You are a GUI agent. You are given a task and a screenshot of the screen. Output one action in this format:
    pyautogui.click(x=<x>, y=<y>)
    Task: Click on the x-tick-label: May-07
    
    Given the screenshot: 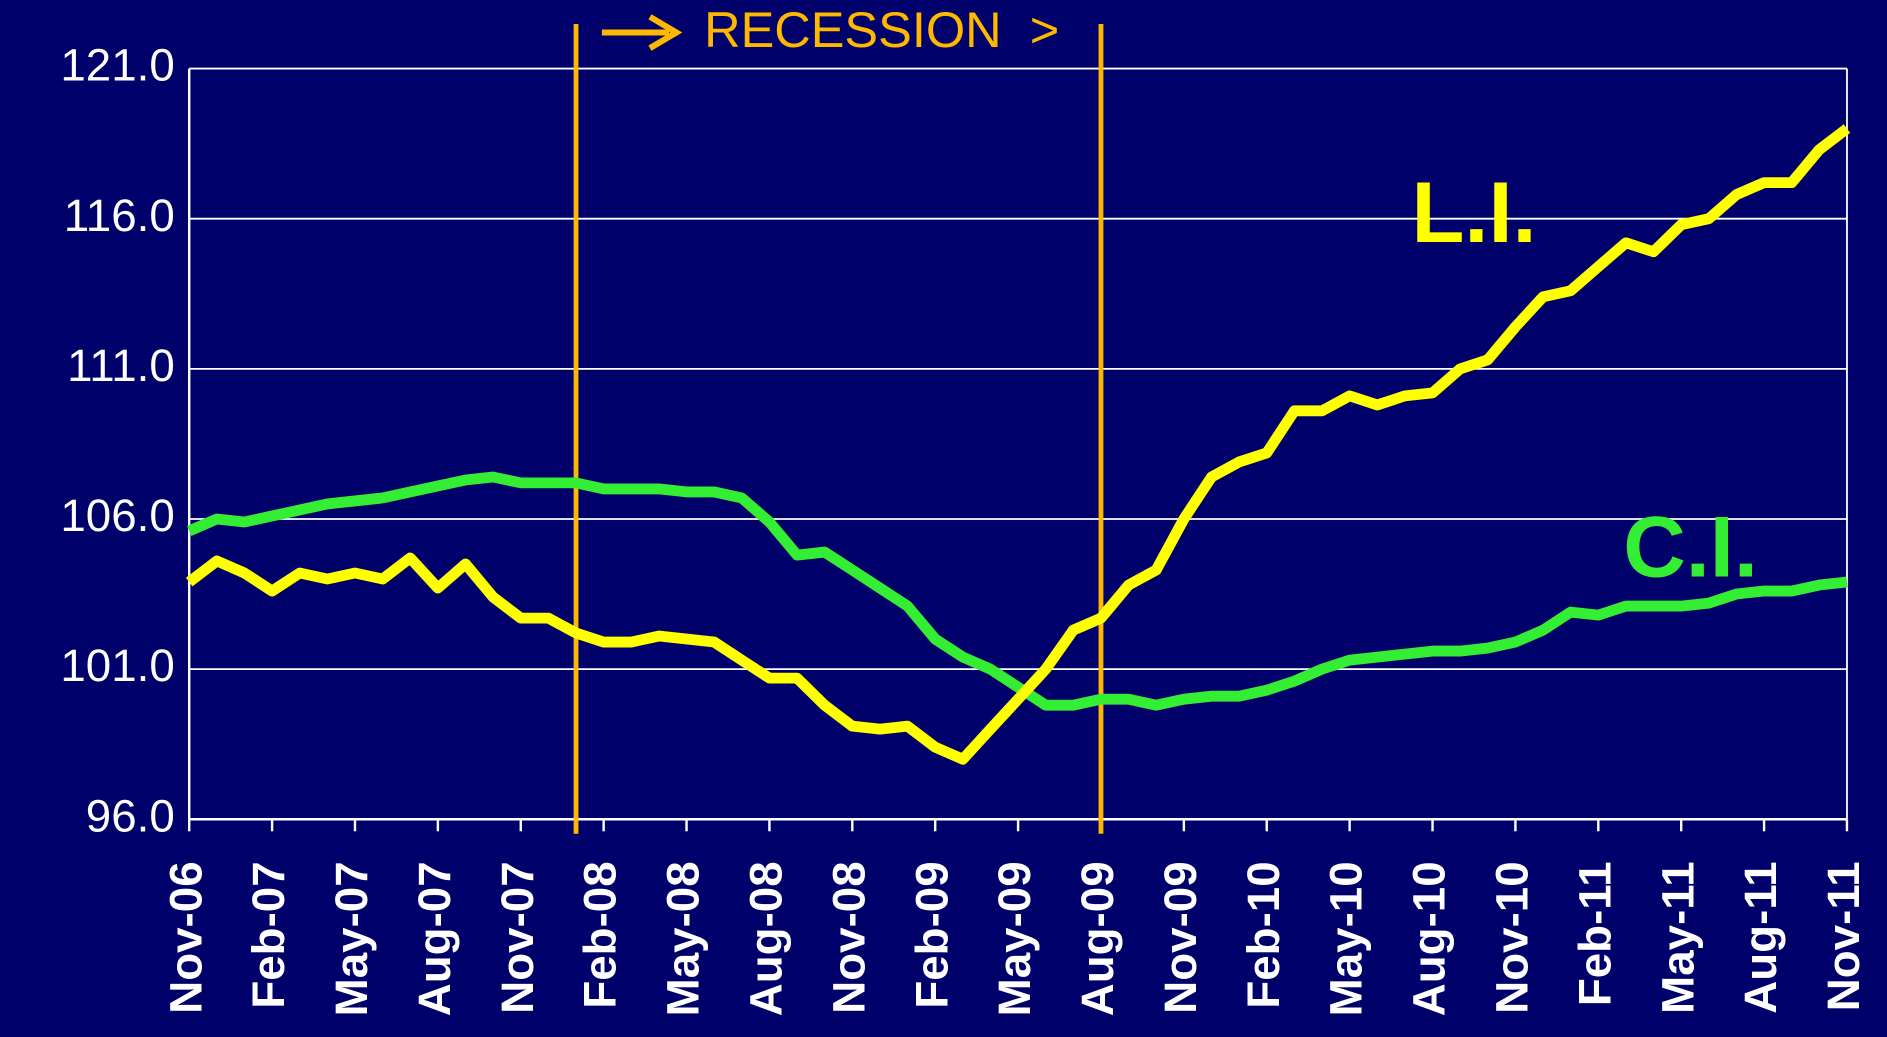 What is the action you would take?
    pyautogui.click(x=351, y=938)
    